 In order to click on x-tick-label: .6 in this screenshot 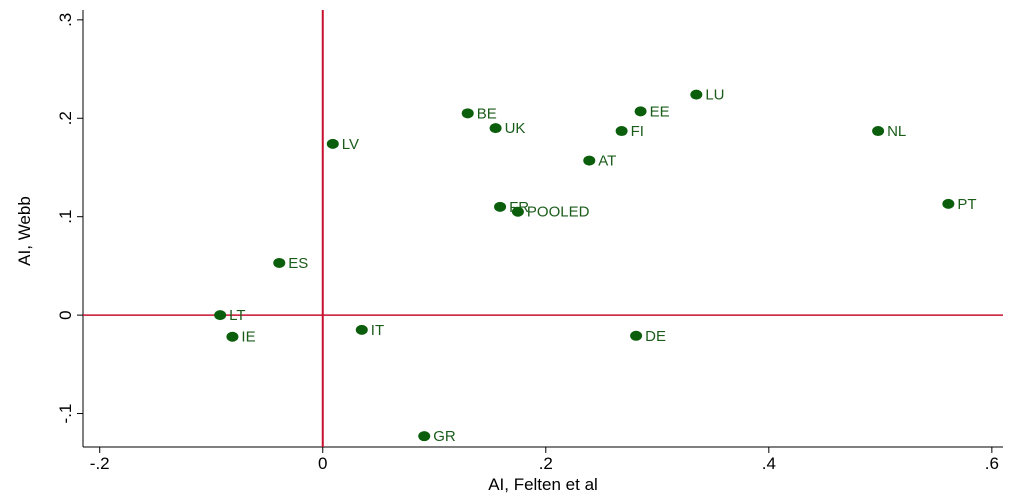, I will do `click(992, 463)`.